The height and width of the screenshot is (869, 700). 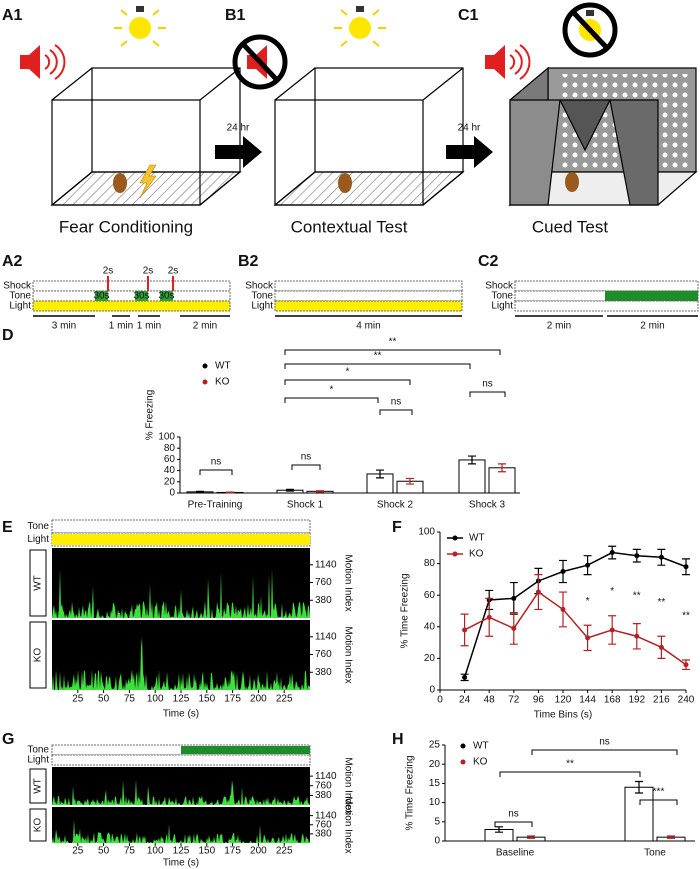 What do you see at coordinates (612, 591) in the screenshot?
I see `significance-label: *` at bounding box center [612, 591].